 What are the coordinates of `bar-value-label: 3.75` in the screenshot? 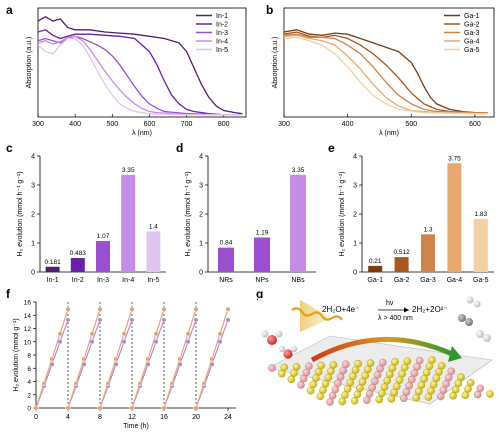 It's located at (454, 158).